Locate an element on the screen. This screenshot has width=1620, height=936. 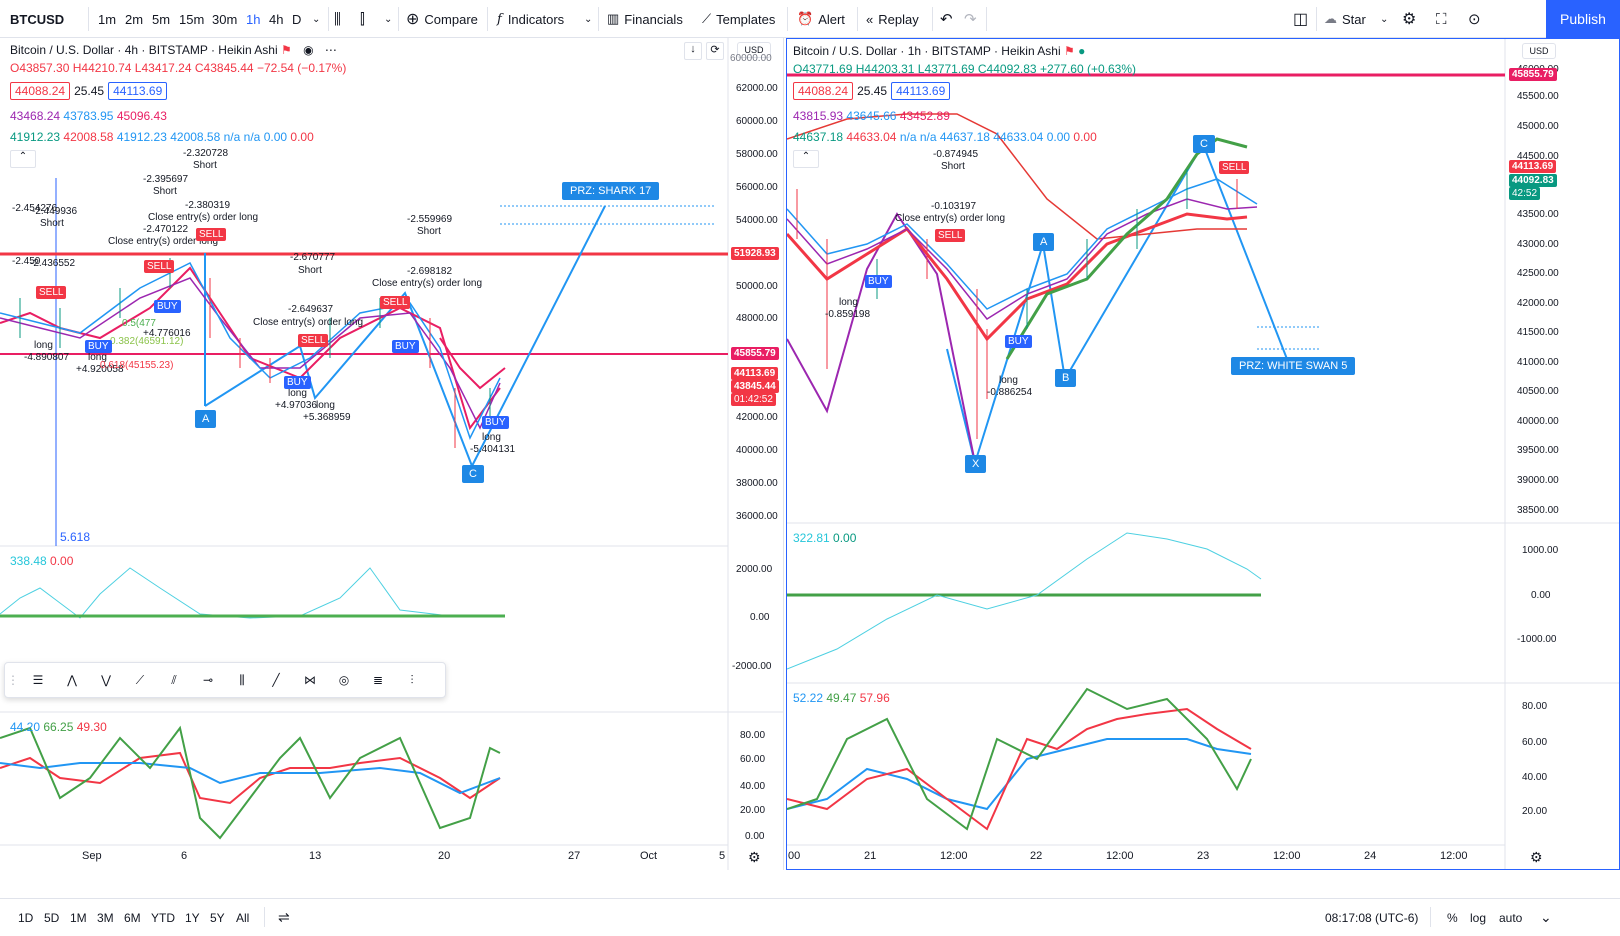
interval-2m: 2m is located at coordinates (134, 19).